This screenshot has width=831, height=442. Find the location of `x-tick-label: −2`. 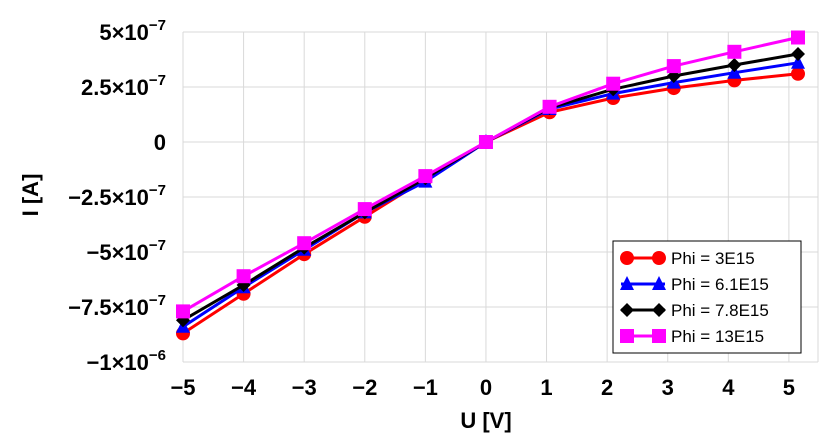

x-tick-label: −2 is located at coordinates (364, 387).